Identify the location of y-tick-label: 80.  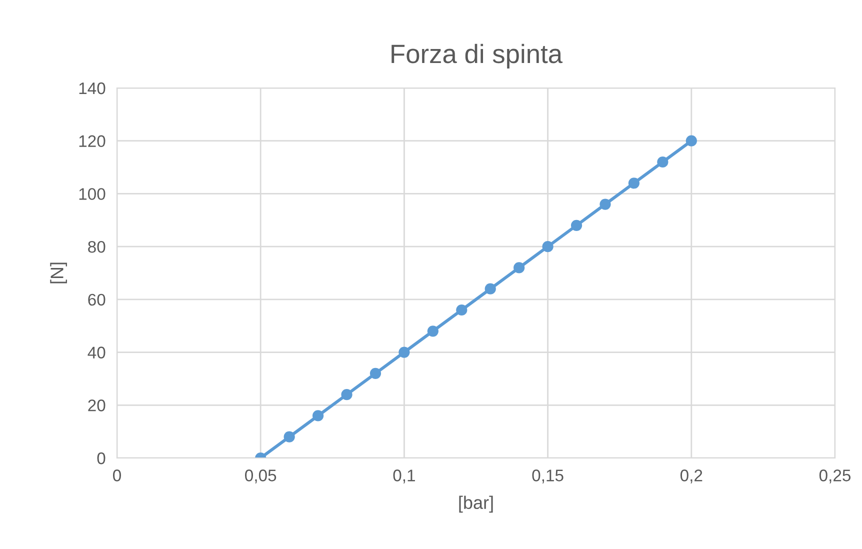
(97, 246).